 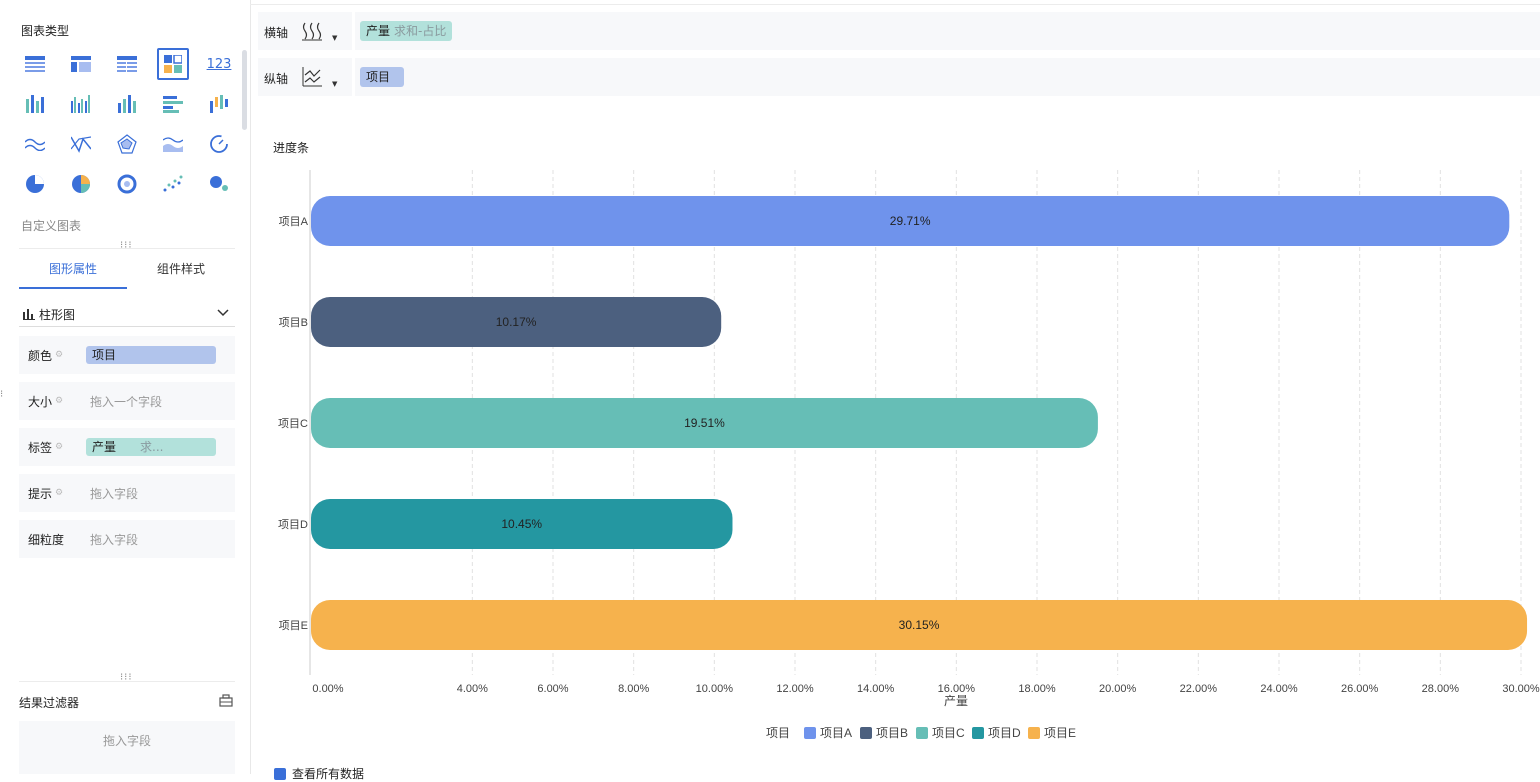 I want to click on y-axis-shelf: 纵轴 ▼ 项目, so click(x=899, y=77).